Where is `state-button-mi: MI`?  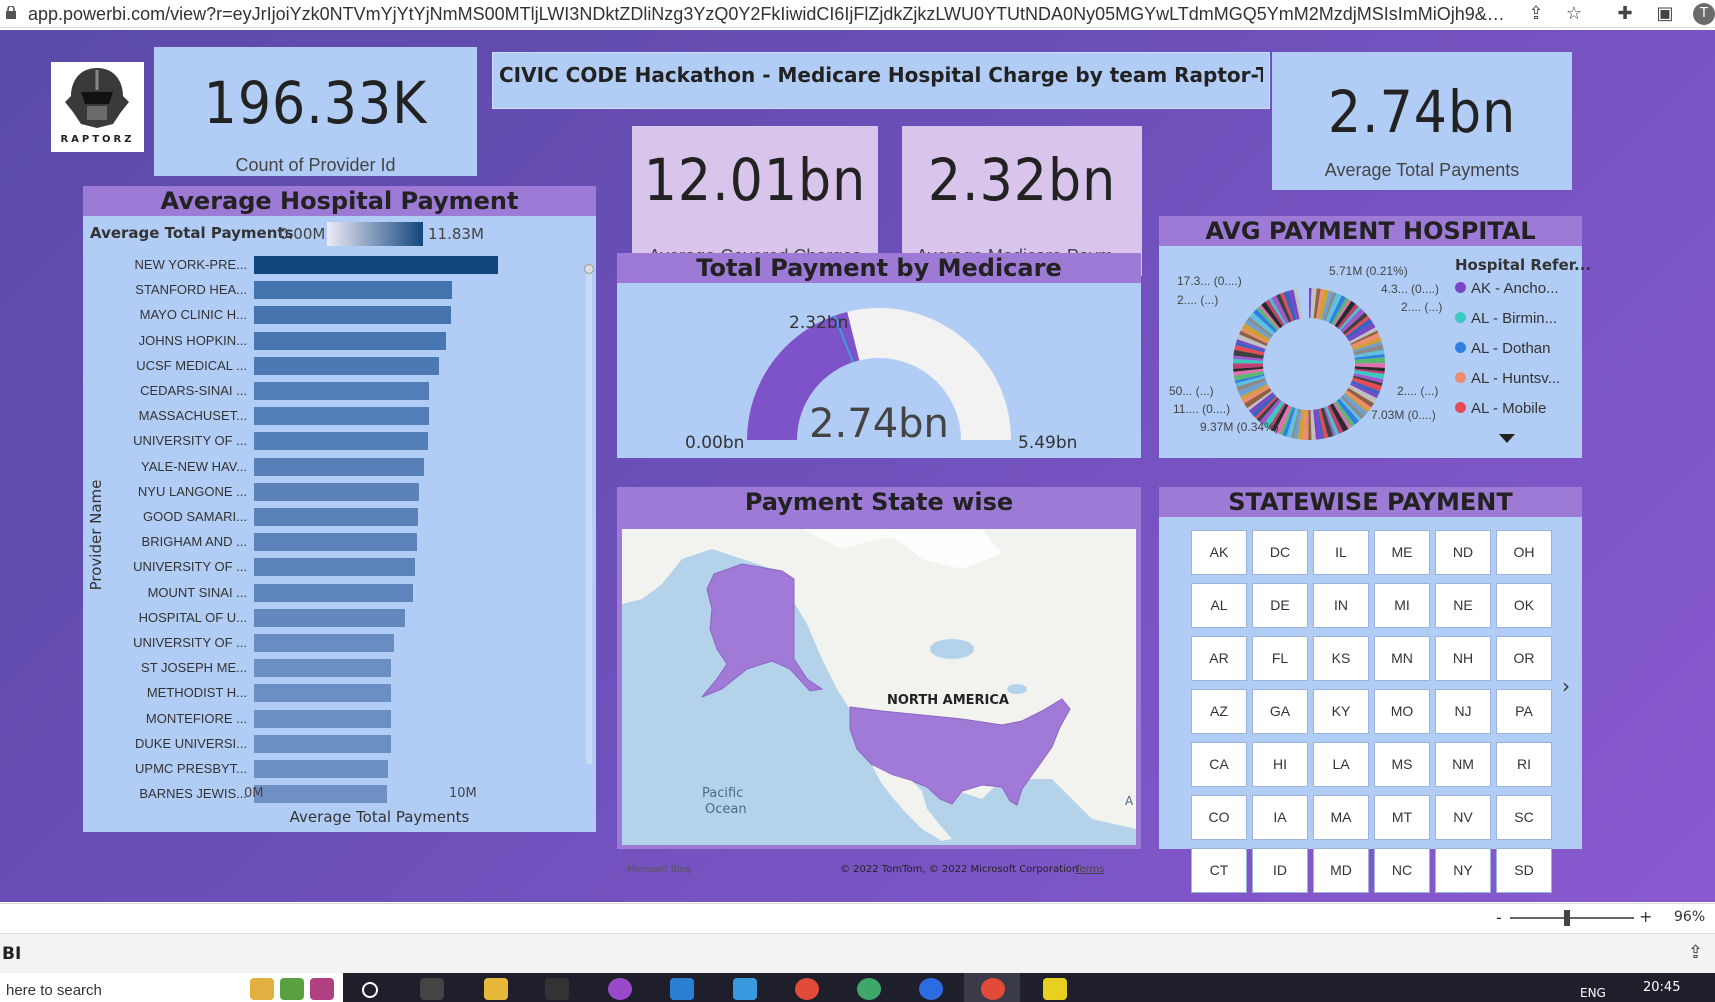
state-button-mi: MI is located at coordinates (1402, 605).